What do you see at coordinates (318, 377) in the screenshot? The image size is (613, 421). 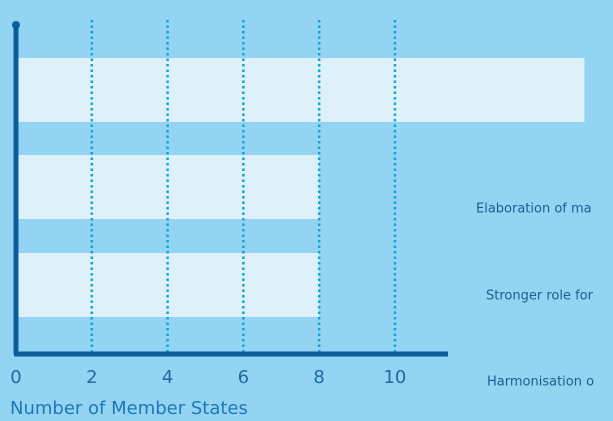 I see `x-tick-label: 8` at bounding box center [318, 377].